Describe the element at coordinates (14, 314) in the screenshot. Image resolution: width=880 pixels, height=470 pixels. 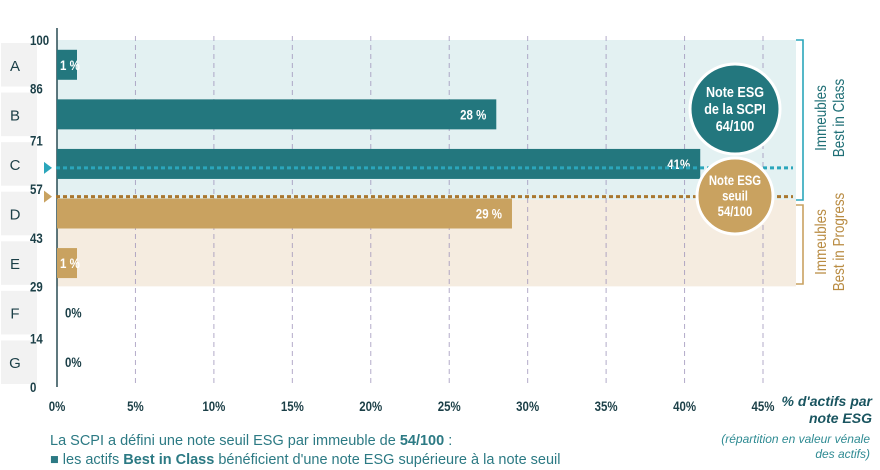
I see `category-label: F` at that location.